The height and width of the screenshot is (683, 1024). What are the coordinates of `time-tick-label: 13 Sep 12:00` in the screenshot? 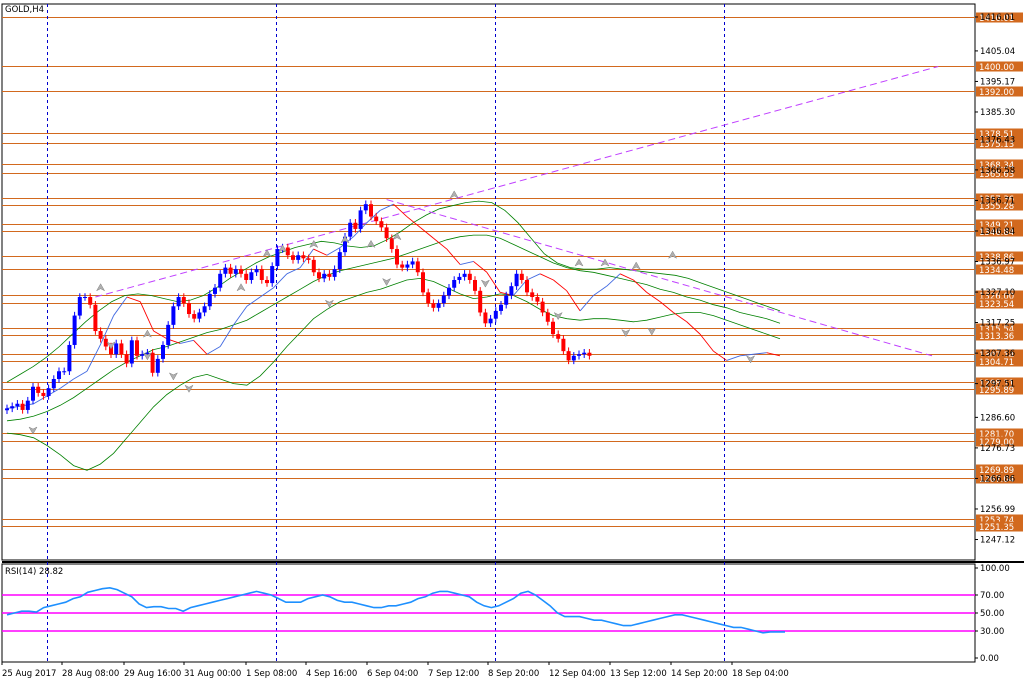 It's located at (638, 674).